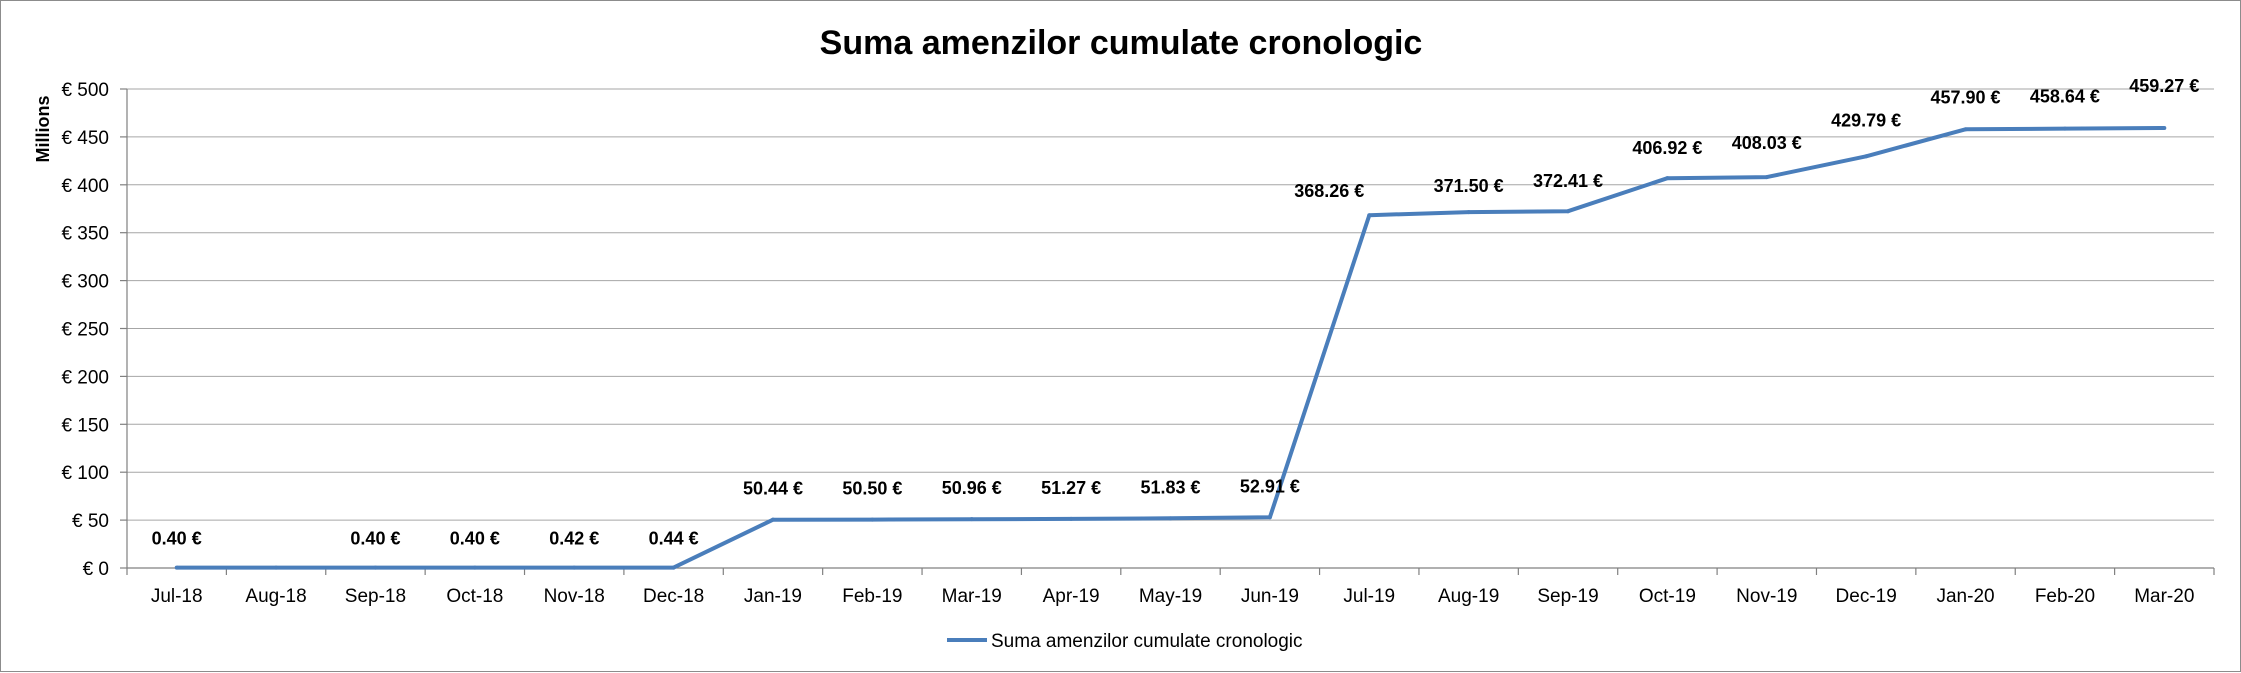 This screenshot has width=2241, height=673. I want to click on legend-label: Suma amenzilor cumulate cronologic, so click(1147, 641).